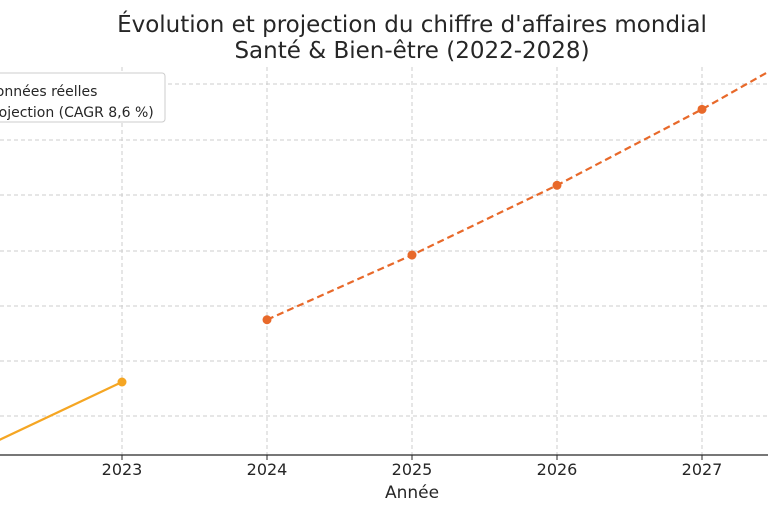 The width and height of the screenshot is (768, 512). What do you see at coordinates (77, 113) in the screenshot?
I see `legend-label: Projection (CAGR 8,6 %)` at bounding box center [77, 113].